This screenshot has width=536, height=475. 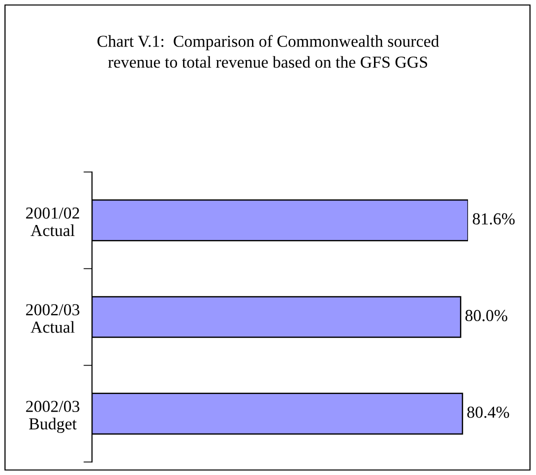 I want to click on data-label: 80.0%, so click(x=486, y=316).